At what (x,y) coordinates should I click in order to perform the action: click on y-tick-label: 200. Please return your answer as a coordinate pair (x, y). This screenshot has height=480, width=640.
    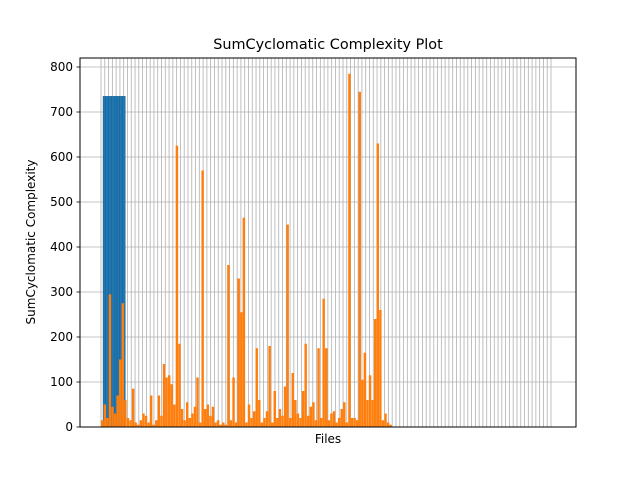
    Looking at the image, I should click on (61, 337).